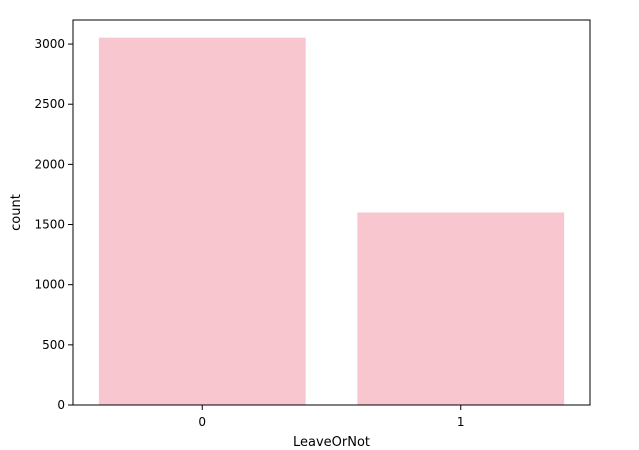 The height and width of the screenshot is (450, 639). Describe the element at coordinates (61, 405) in the screenshot. I see `y-tick-label: 0` at that location.